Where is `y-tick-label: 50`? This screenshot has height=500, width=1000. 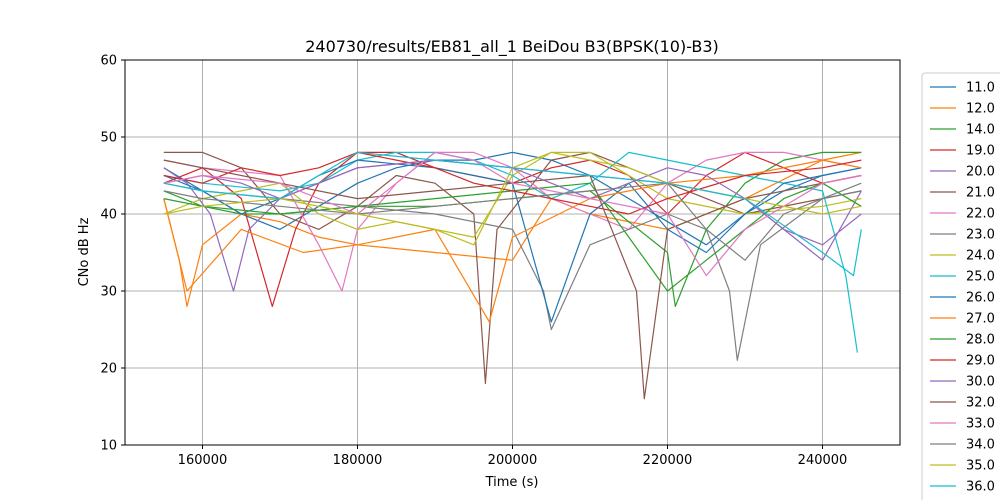
y-tick-label: 50 is located at coordinates (108, 138).